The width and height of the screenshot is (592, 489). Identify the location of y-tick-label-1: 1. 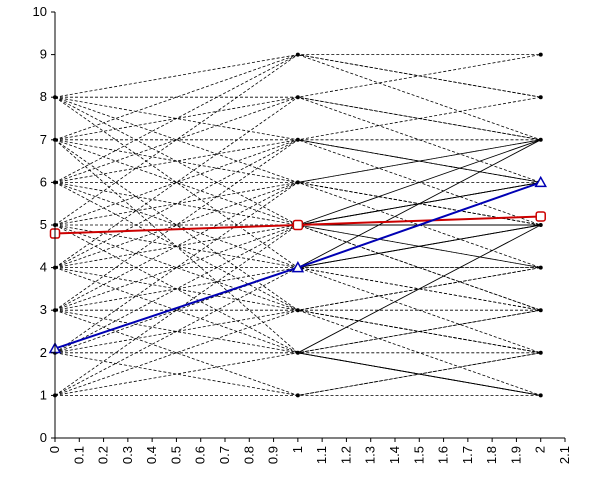
(43, 394).